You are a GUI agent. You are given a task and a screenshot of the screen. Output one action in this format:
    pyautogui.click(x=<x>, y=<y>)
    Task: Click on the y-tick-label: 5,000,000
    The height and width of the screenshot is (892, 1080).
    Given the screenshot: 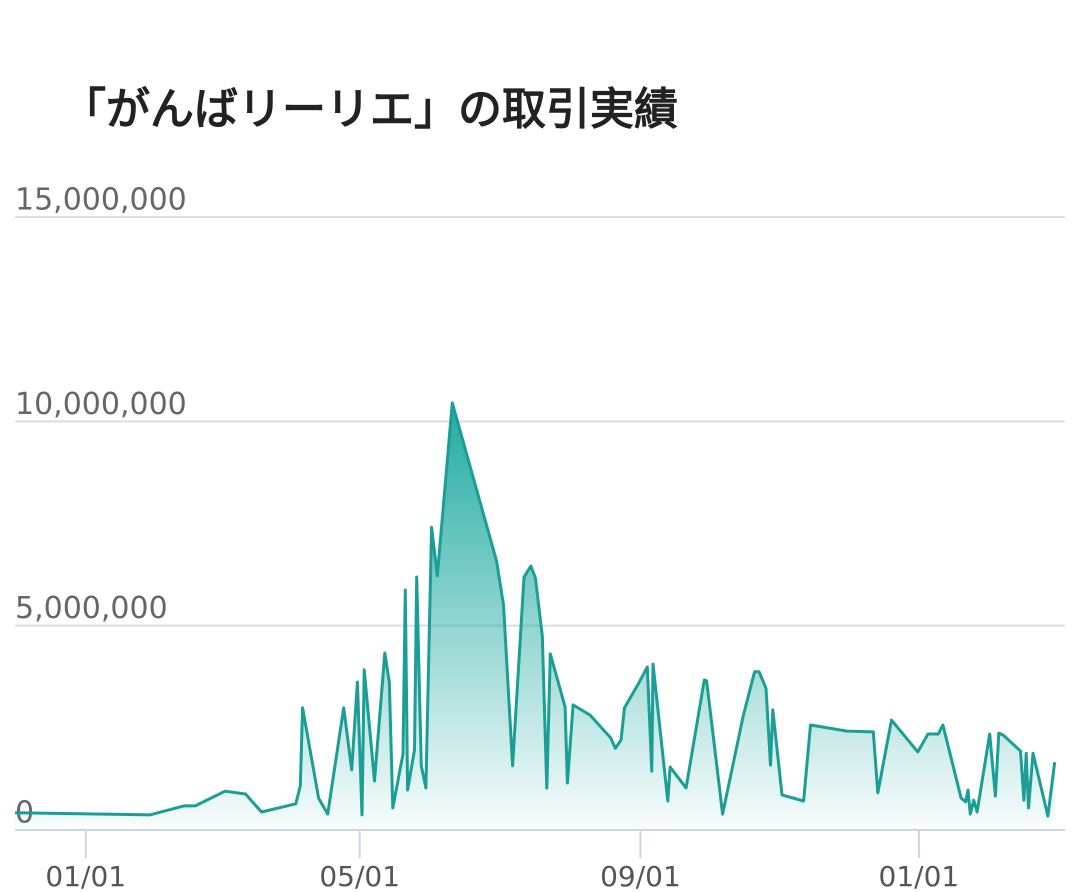 What is the action you would take?
    pyautogui.click(x=91, y=608)
    